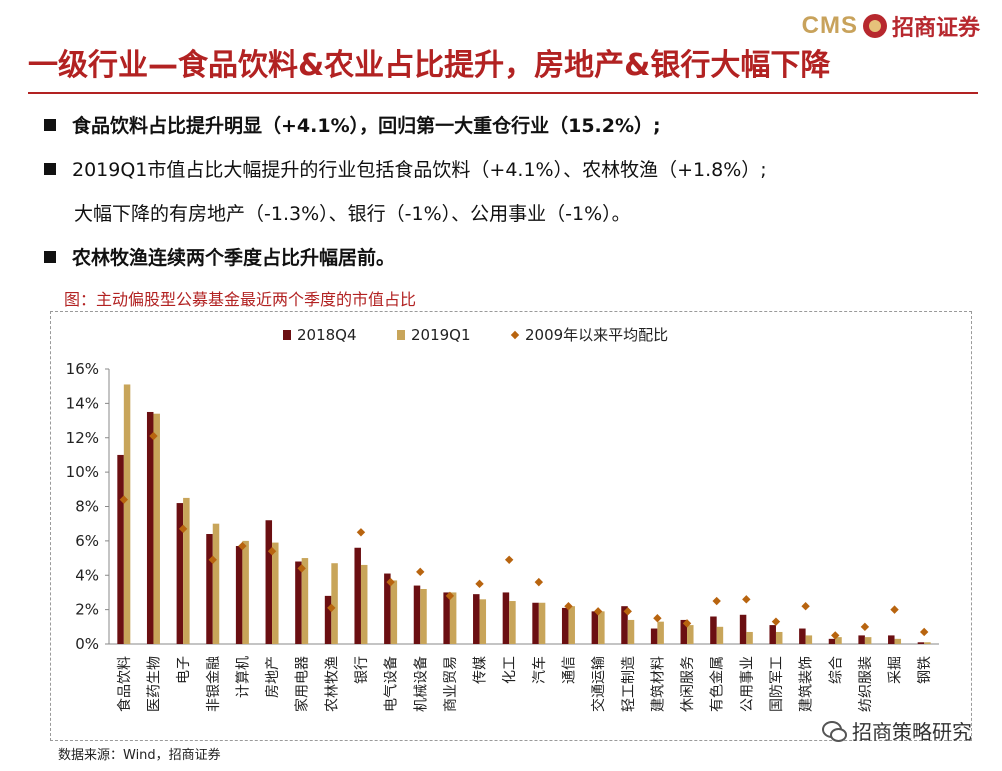 Image resolution: width=1002 pixels, height=771 pixels. Describe the element at coordinates (569, 670) in the screenshot. I see `x-tick-label: 通信` at that location.